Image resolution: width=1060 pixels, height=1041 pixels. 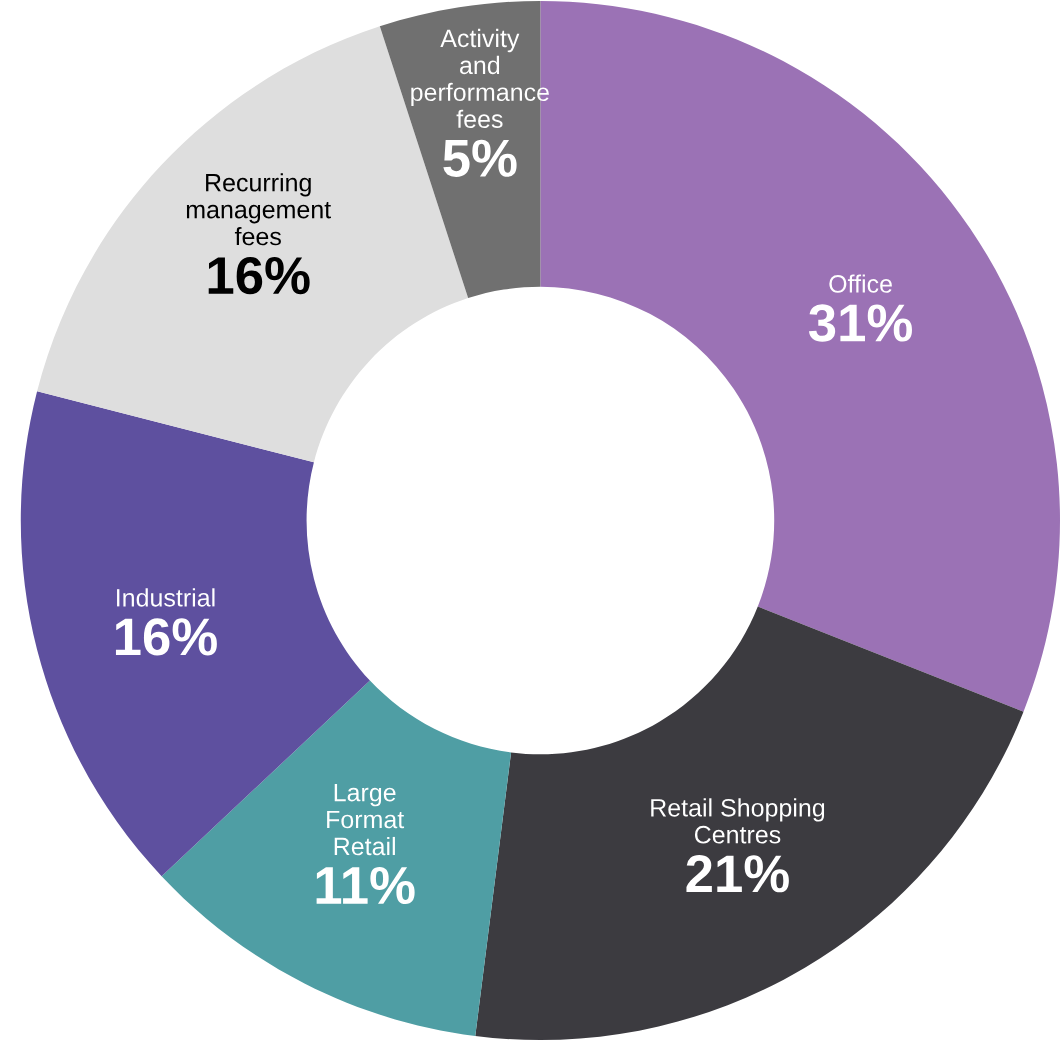 I want to click on data-label: 11%, so click(x=365, y=885).